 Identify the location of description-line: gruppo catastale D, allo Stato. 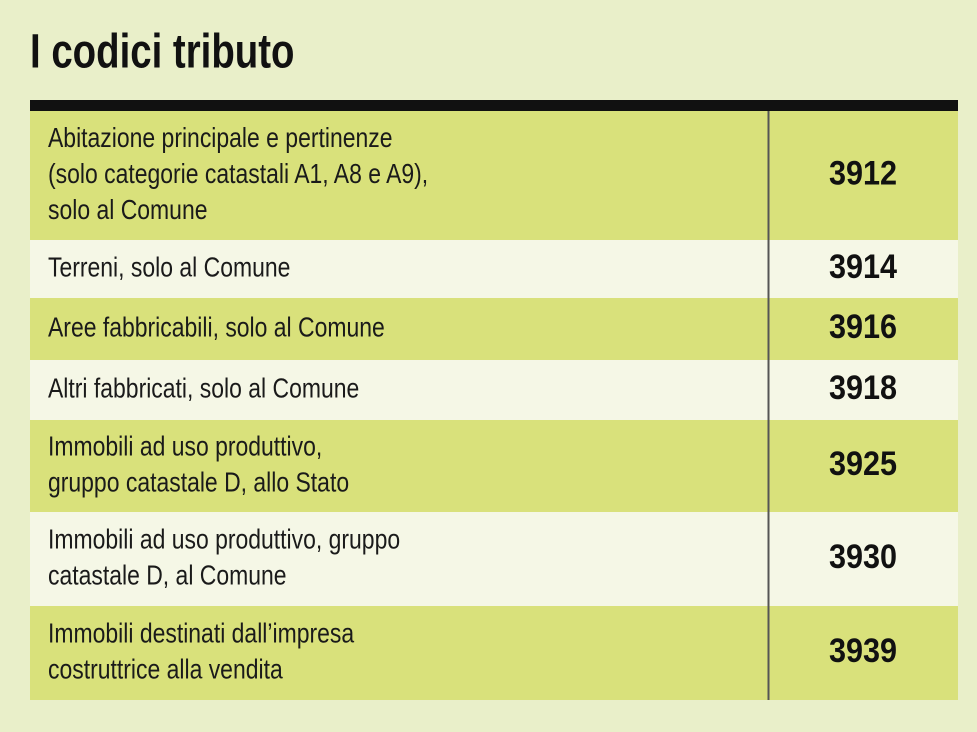
(198, 482).